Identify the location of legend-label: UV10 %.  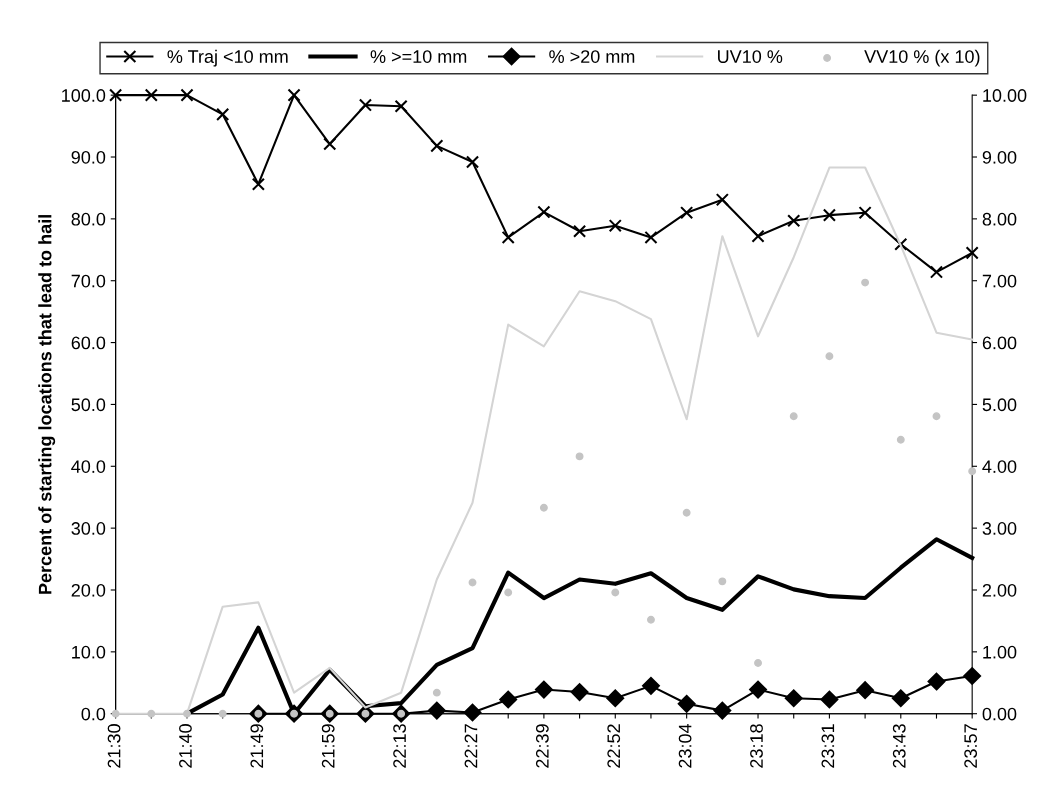
(750, 56).